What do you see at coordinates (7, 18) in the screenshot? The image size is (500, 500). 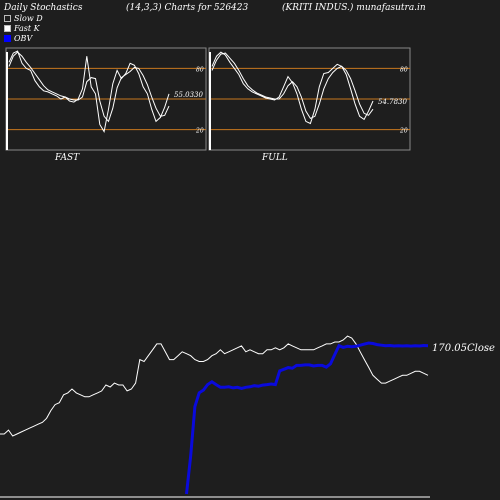 I see `slow-d-swatch` at bounding box center [7, 18].